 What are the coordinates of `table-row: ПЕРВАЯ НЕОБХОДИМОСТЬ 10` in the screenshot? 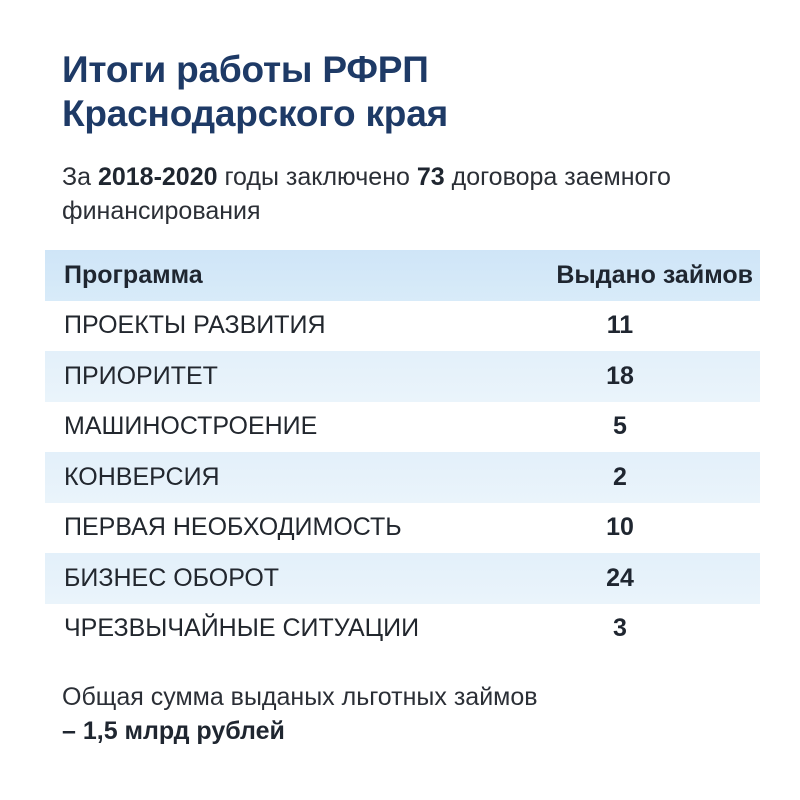 It's located at (402, 527).